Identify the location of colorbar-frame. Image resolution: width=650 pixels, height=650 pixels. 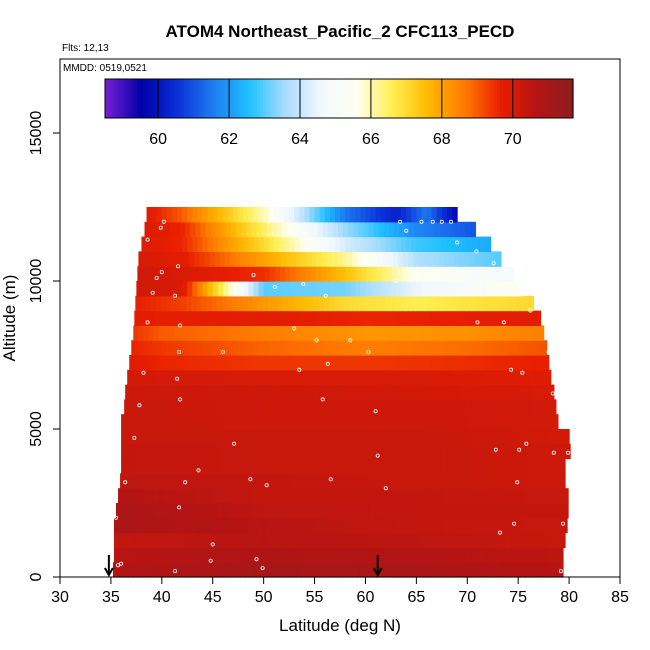
(339, 98).